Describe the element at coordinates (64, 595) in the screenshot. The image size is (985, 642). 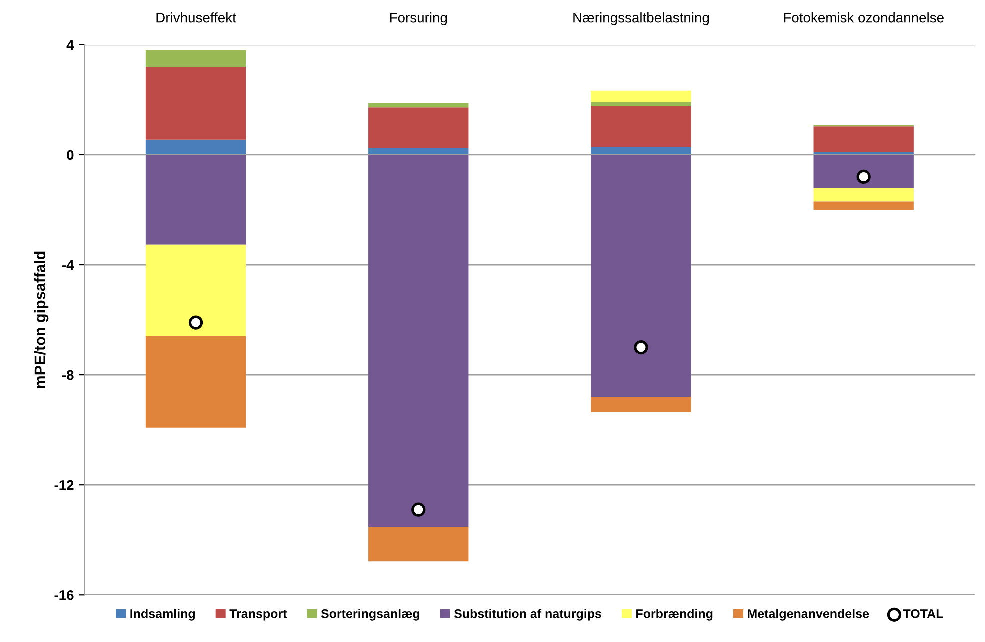
I see `y-tick-label: -16` at that location.